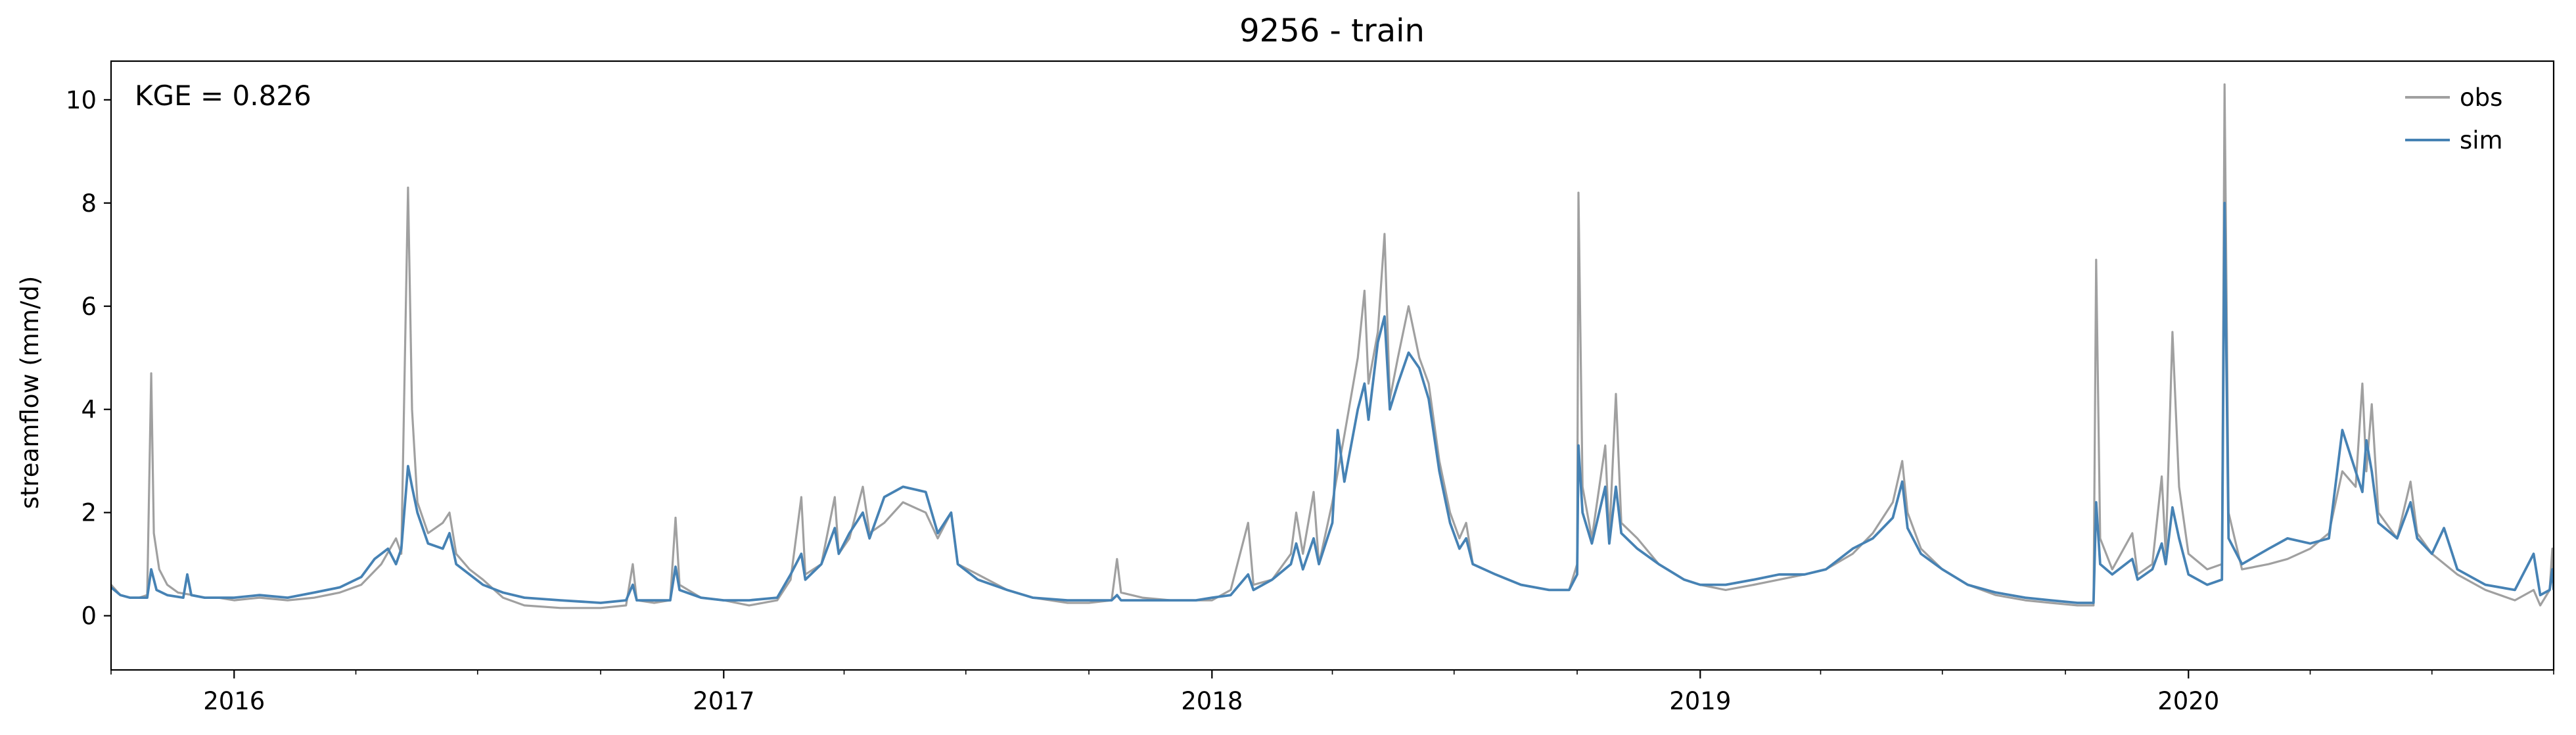 This screenshot has height=735, width=2576. What do you see at coordinates (2482, 140) in the screenshot?
I see `legend-label-sim: sim` at bounding box center [2482, 140].